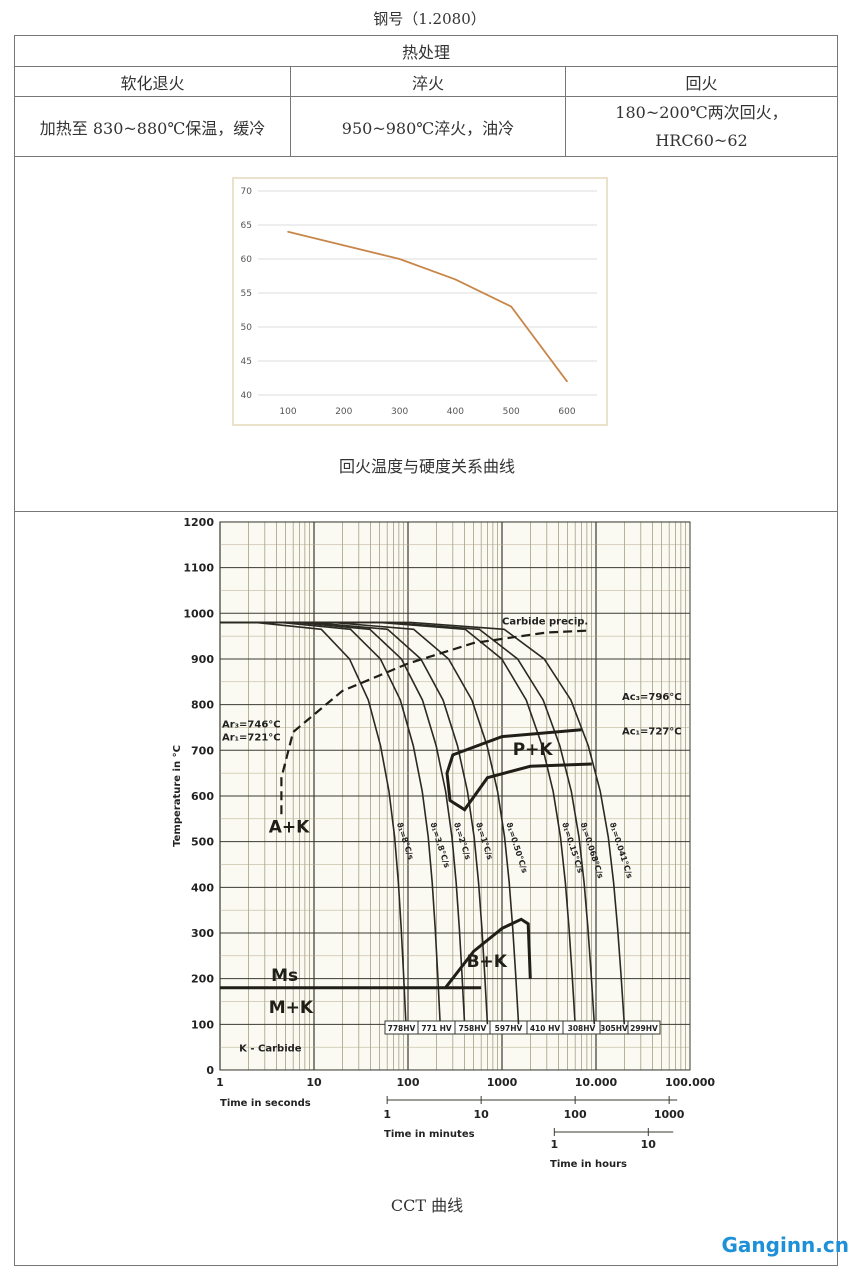 The height and width of the screenshot is (1278, 859). Describe the element at coordinates (198, 522) in the screenshot. I see `y-tick-label: 1200` at that location.